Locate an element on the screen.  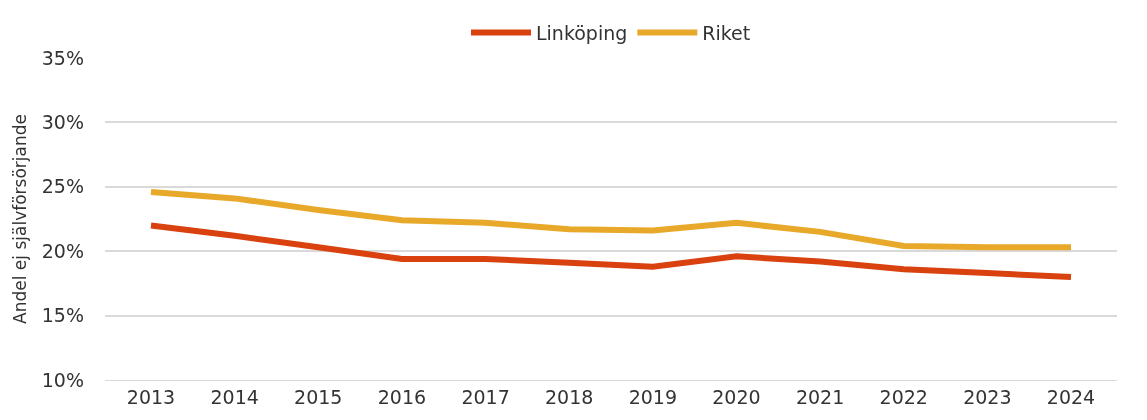
x-tick-label: 2021 is located at coordinates (820, 396).